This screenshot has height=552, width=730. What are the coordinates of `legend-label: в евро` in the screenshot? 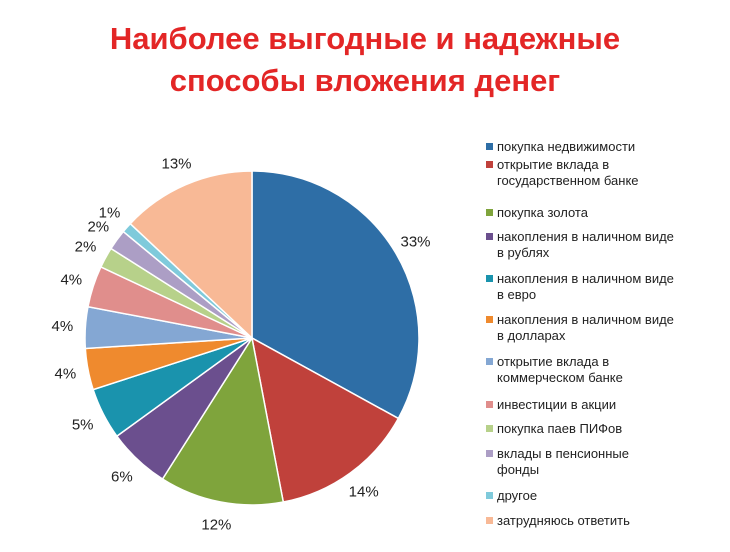 It's located at (516, 294).